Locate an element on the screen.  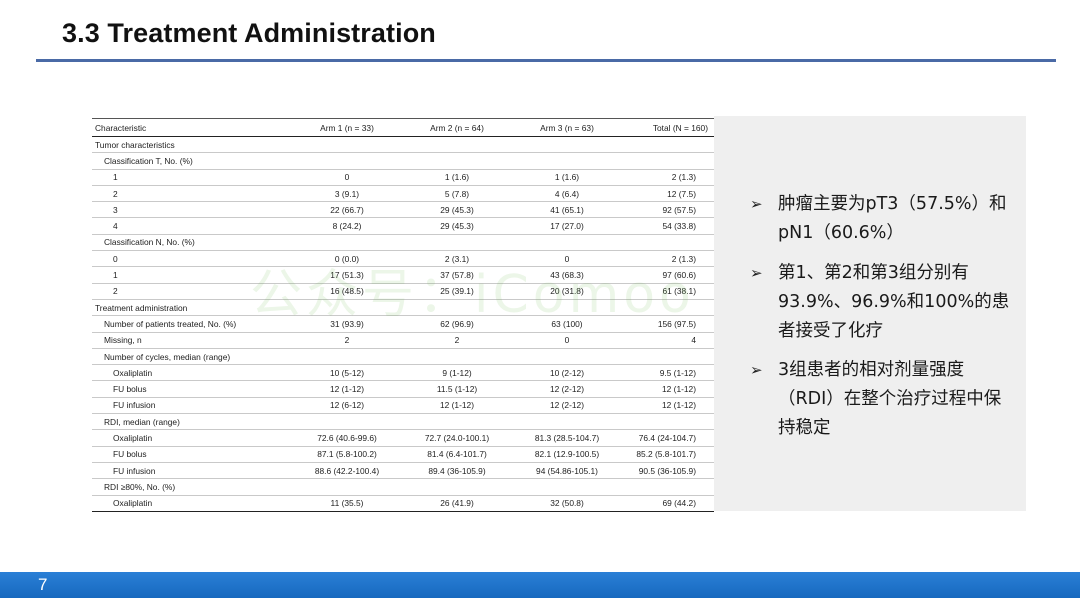
table-row: RDI, median (range) is located at coordinates (403, 422).